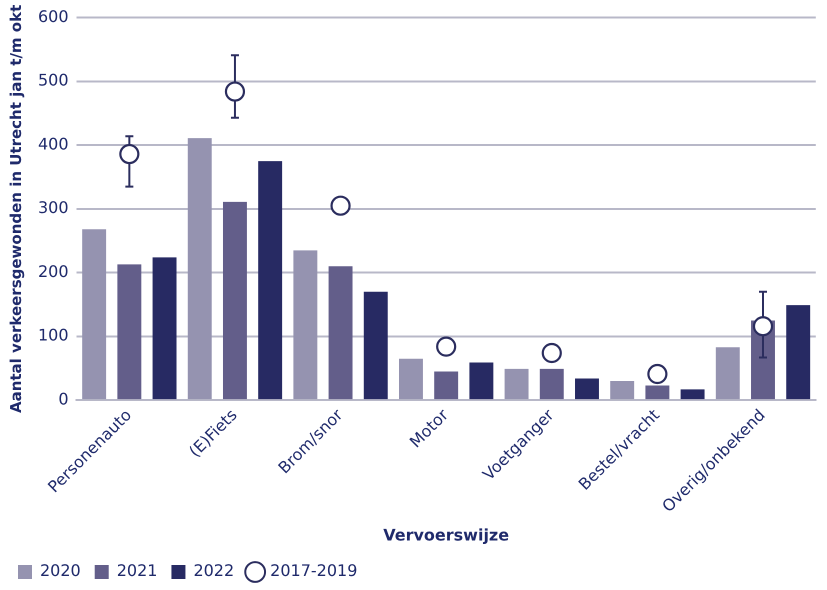 This screenshot has width=827, height=590. What do you see at coordinates (53, 271) in the screenshot?
I see `y-tick-label: 200` at bounding box center [53, 271].